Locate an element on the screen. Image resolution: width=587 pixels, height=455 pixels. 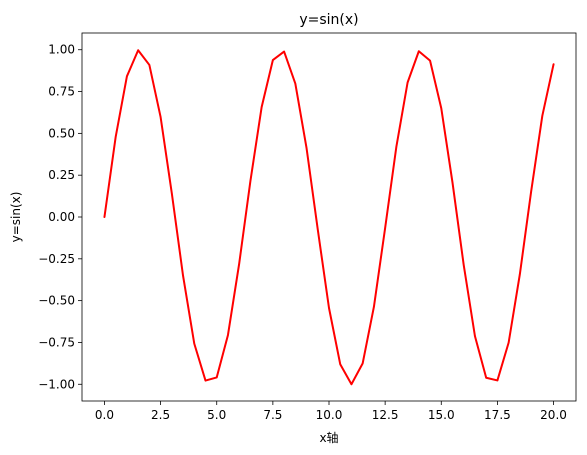
x-tick-label: 17.5 is located at coordinates (497, 415).